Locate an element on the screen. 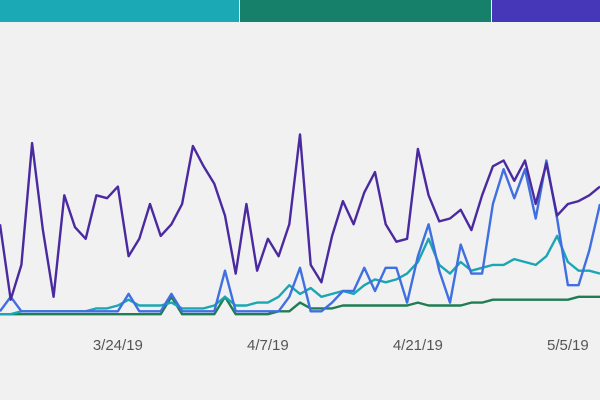 This screenshot has height=400, width=600. x-tick-label: 5/5/19 is located at coordinates (568, 345).